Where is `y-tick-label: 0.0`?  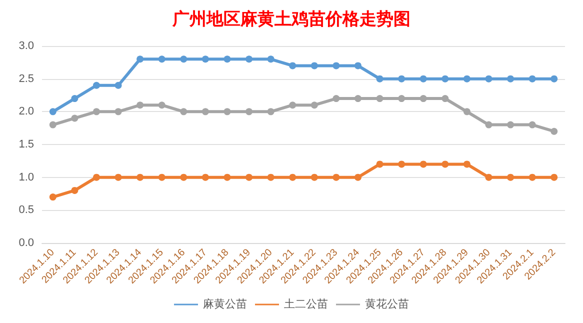 y-tick-label: 0.0 is located at coordinates (26, 243).